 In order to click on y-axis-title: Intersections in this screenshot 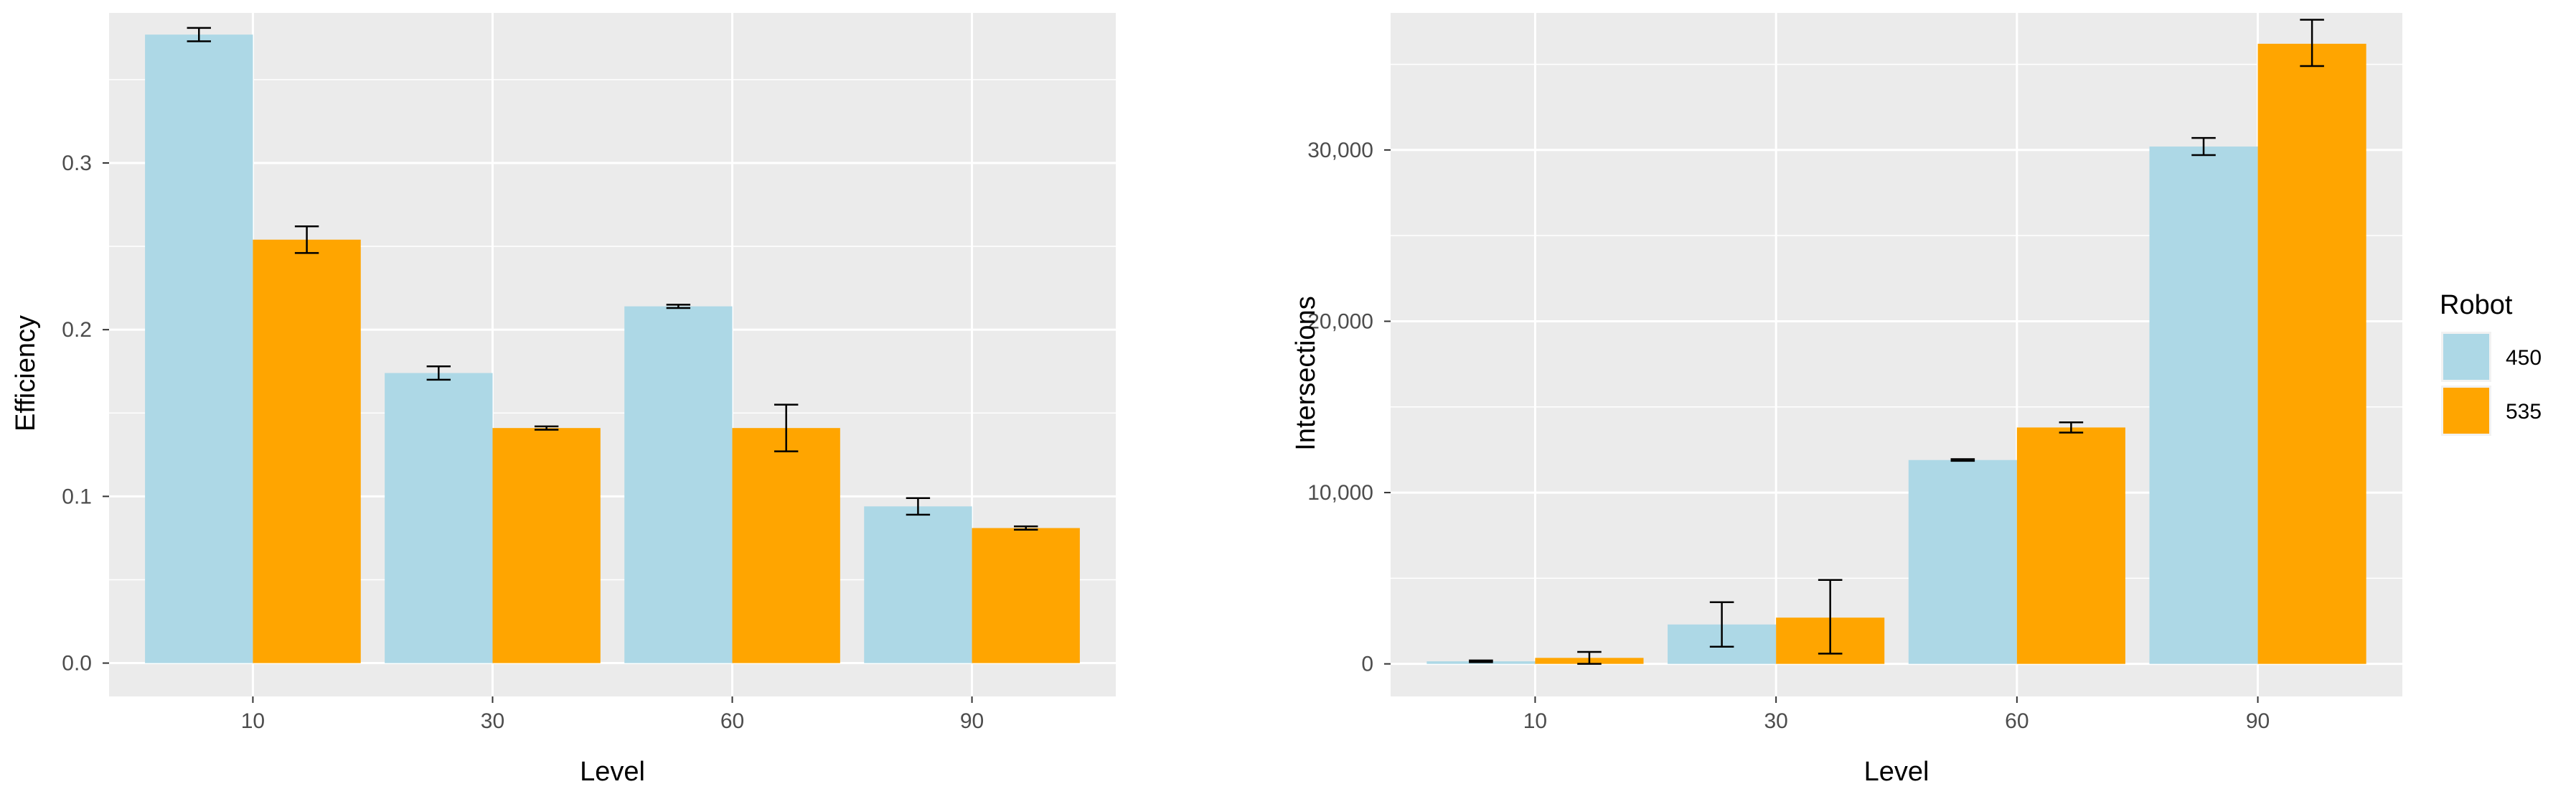, I will do `click(1306, 373)`.